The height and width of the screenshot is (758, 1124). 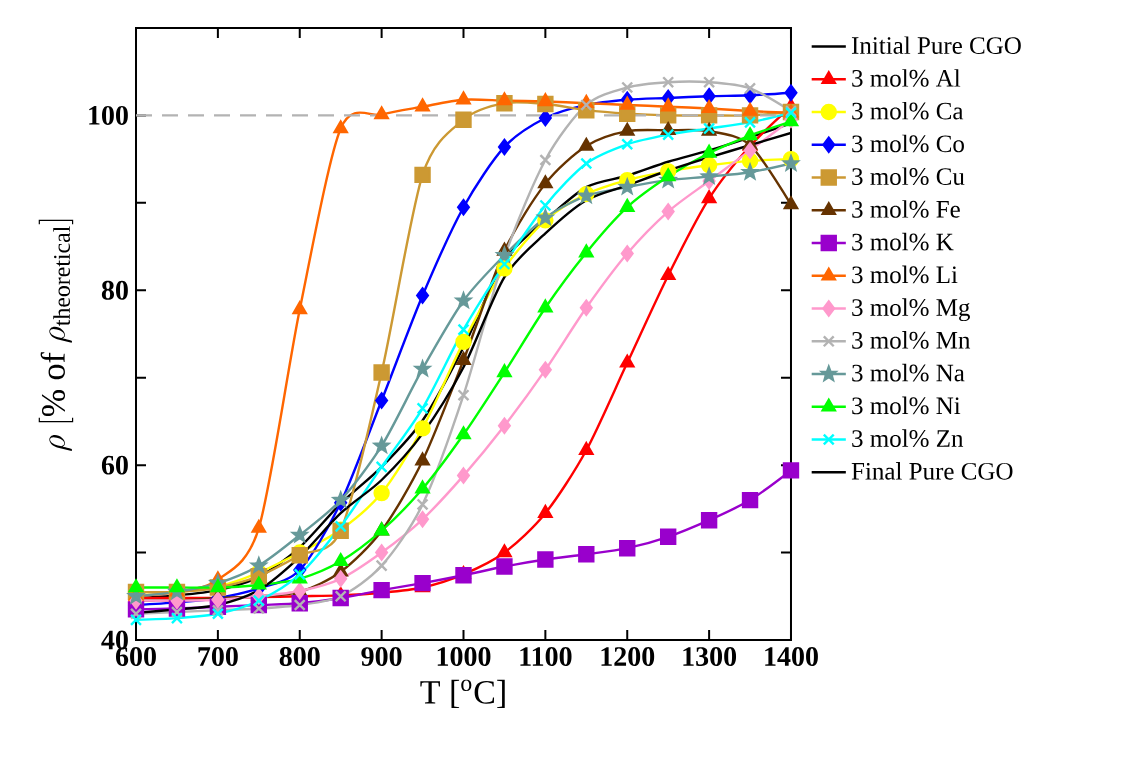 I want to click on legend-label: 3 mol% K, so click(x=903, y=241).